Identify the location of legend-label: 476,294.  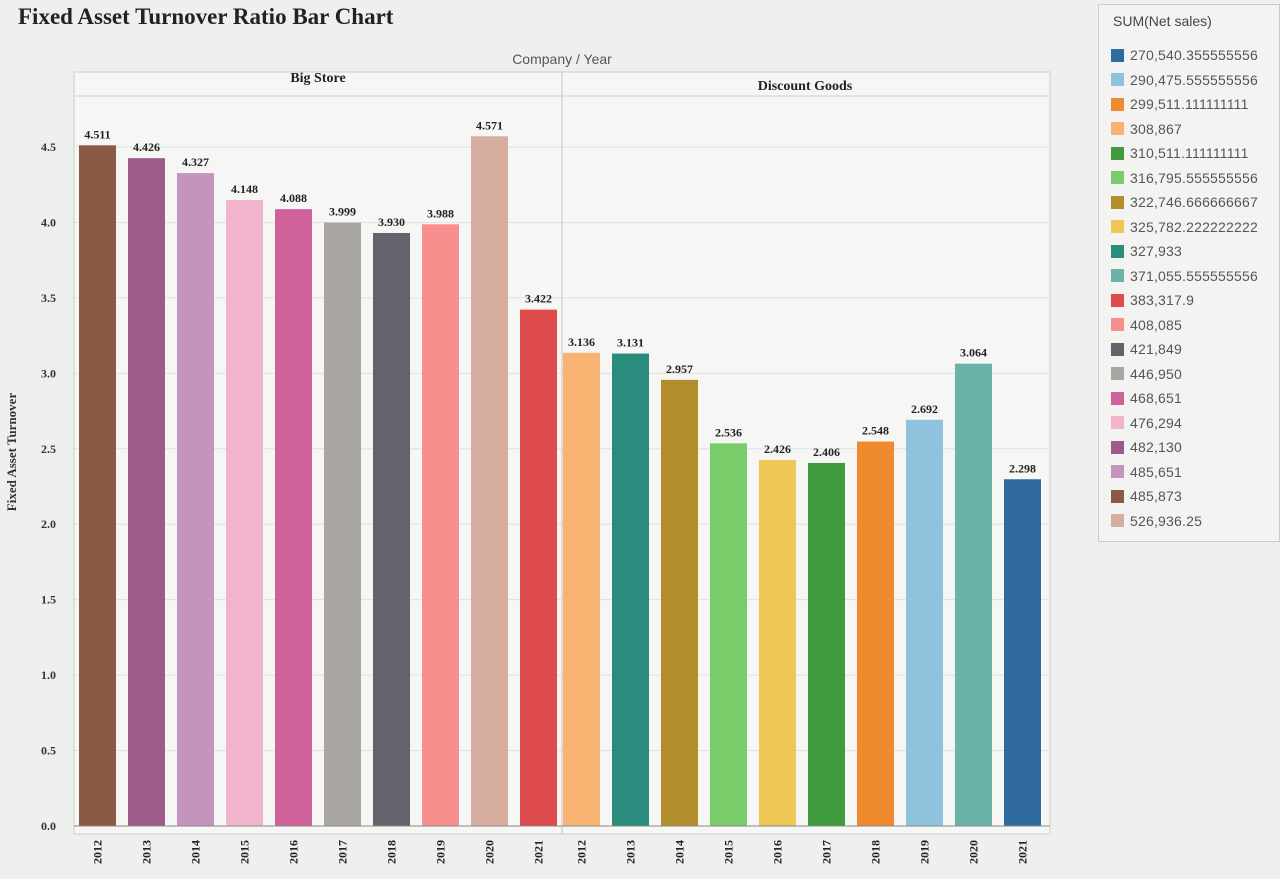
(1156, 422).